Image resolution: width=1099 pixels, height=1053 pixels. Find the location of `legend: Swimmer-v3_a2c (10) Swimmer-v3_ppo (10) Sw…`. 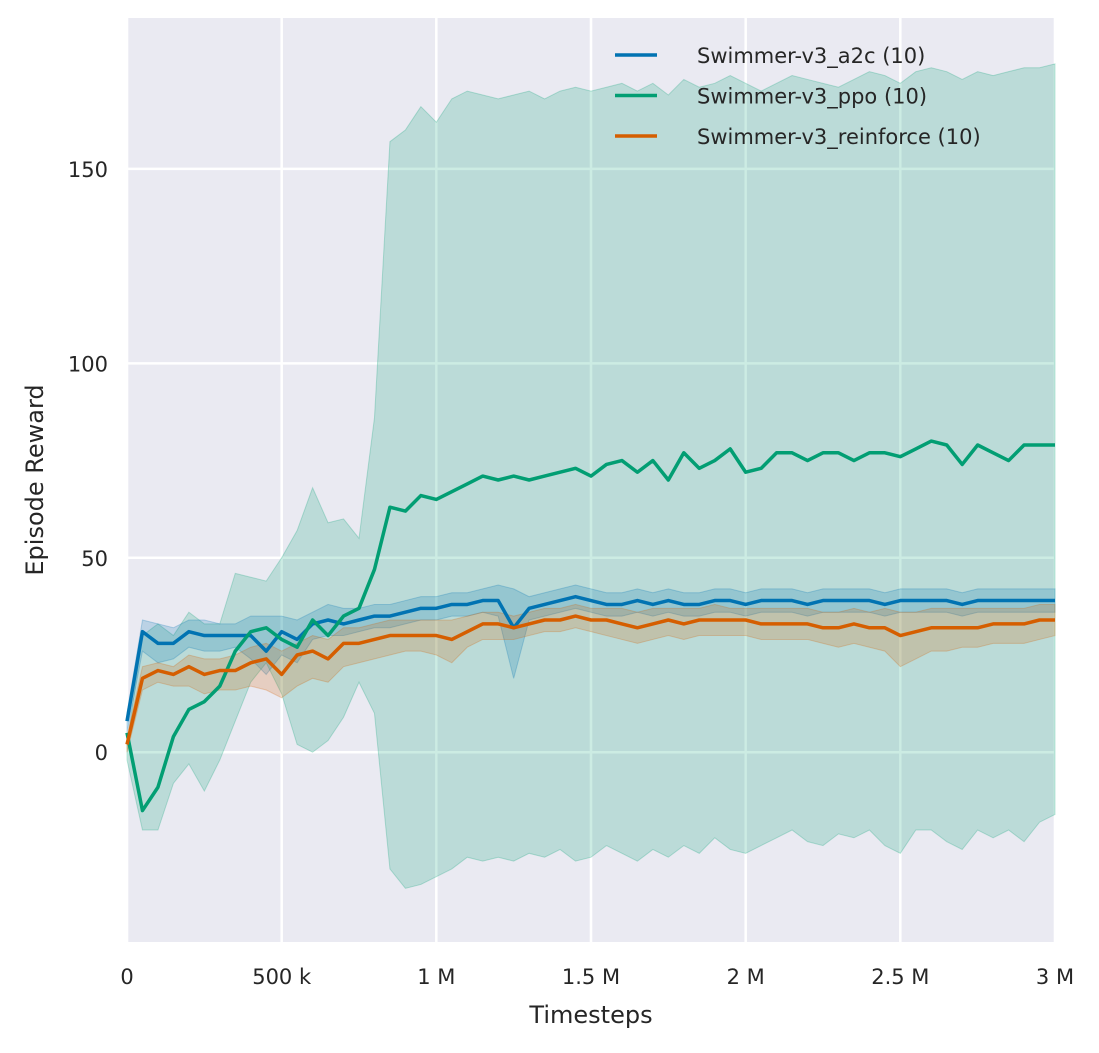

legend: Swimmer-v3_a2c (10) Swimmer-v3_ppo (10) Sw… is located at coordinates (798, 97).